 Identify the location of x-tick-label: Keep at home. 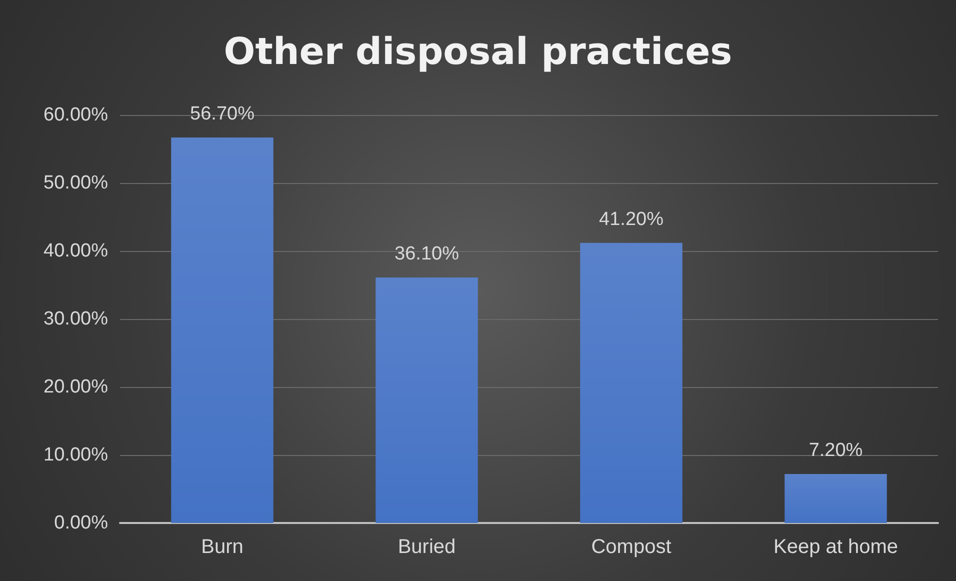
(835, 547).